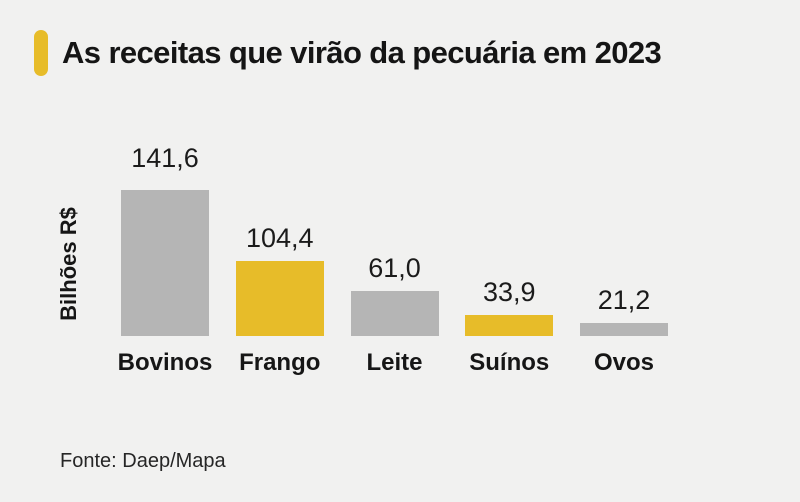  Describe the element at coordinates (509, 292) in the screenshot. I see `bar-value-label: 33,9` at that location.